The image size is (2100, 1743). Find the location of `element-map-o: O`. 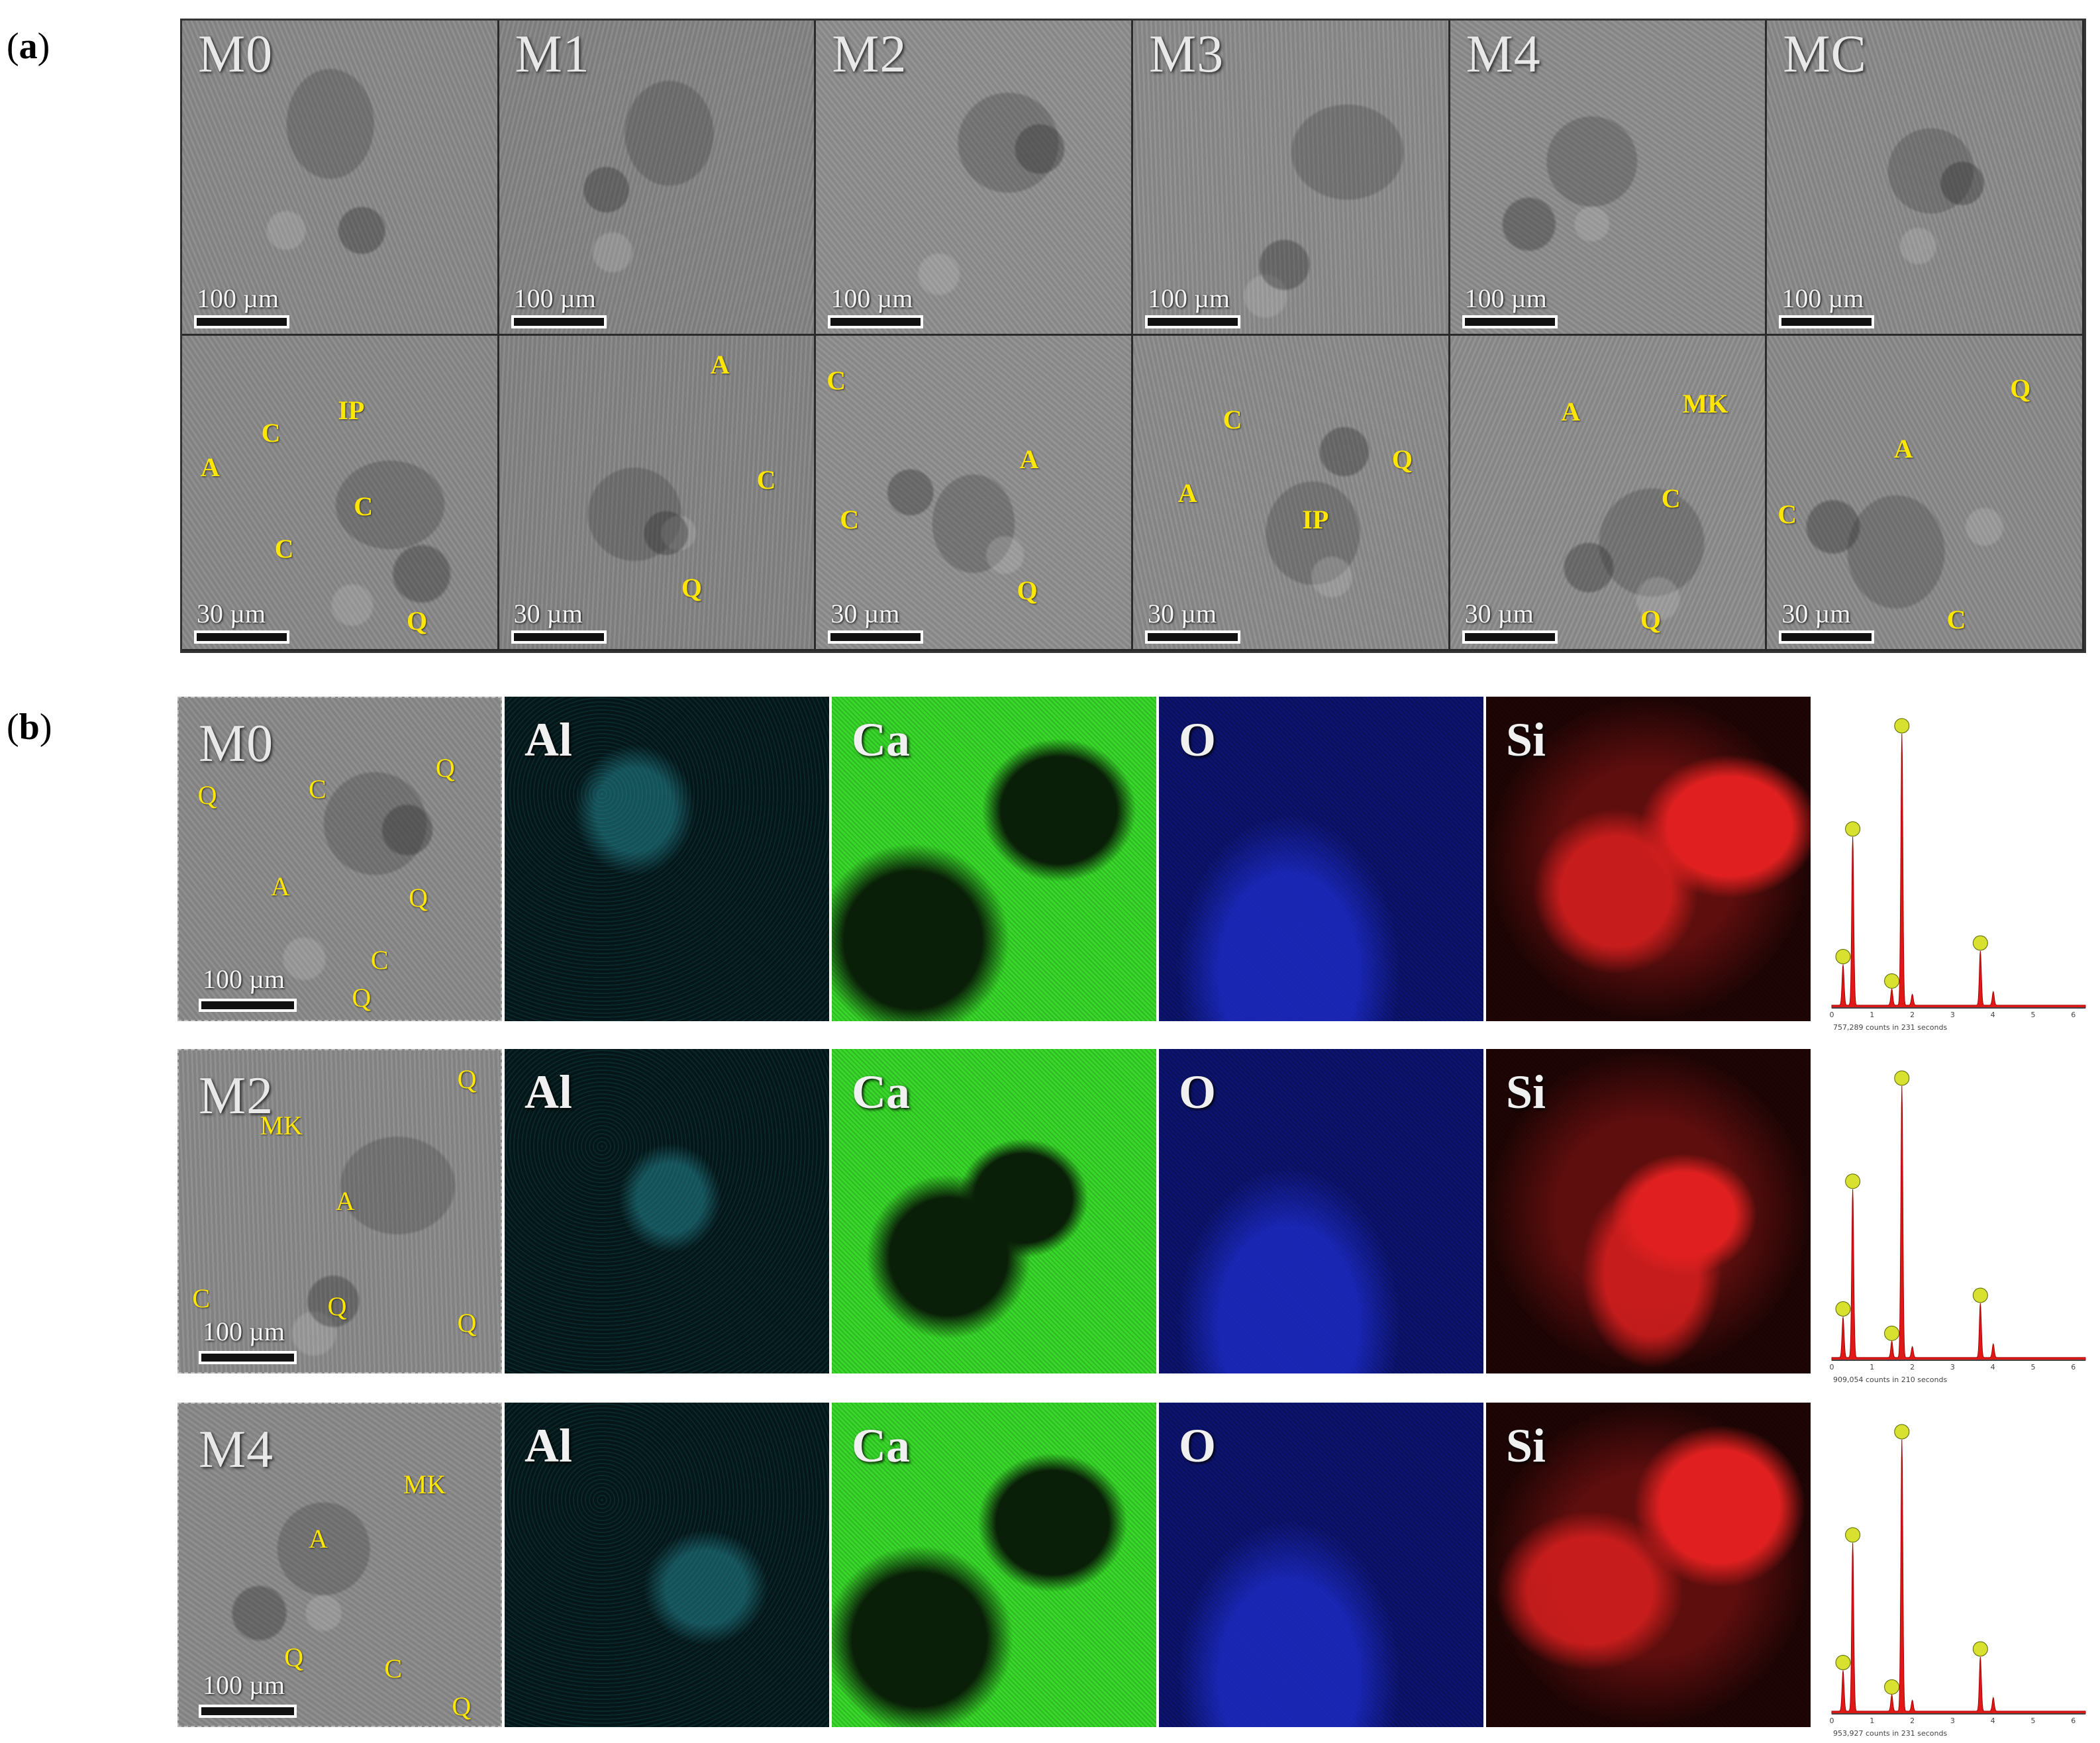

element-map-o: O is located at coordinates (1321, 1211).